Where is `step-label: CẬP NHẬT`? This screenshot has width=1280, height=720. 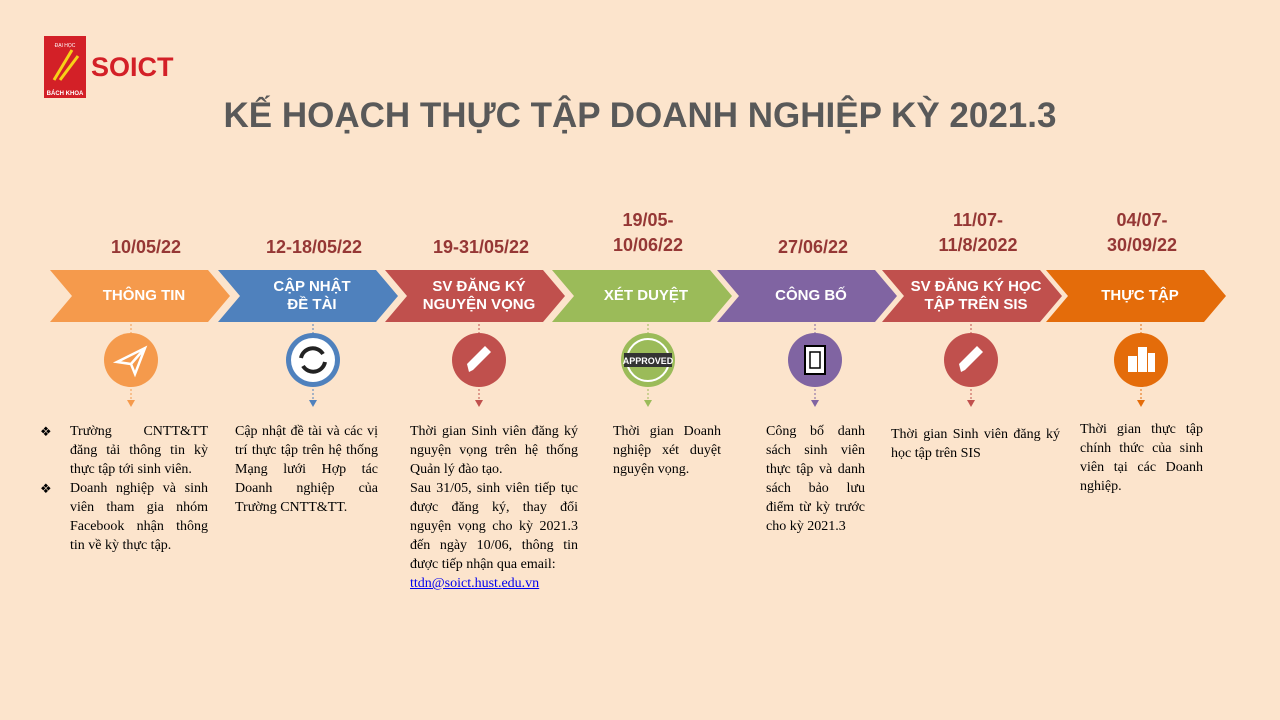 step-label: CẬP NHẬT is located at coordinates (312, 286).